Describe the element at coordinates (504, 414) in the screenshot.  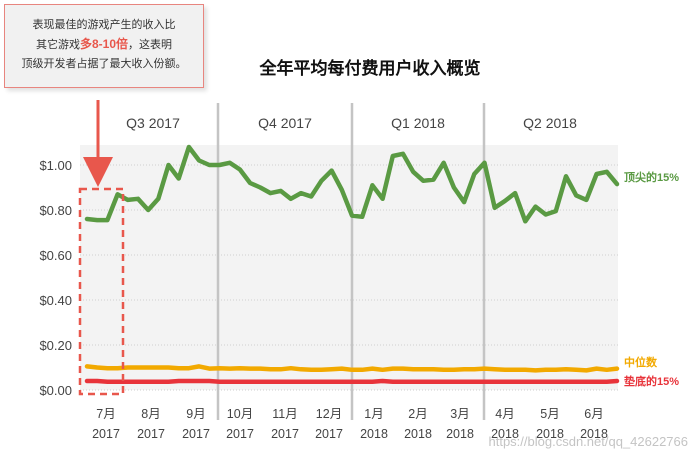
I see `x-tick-month: 4月` at that location.